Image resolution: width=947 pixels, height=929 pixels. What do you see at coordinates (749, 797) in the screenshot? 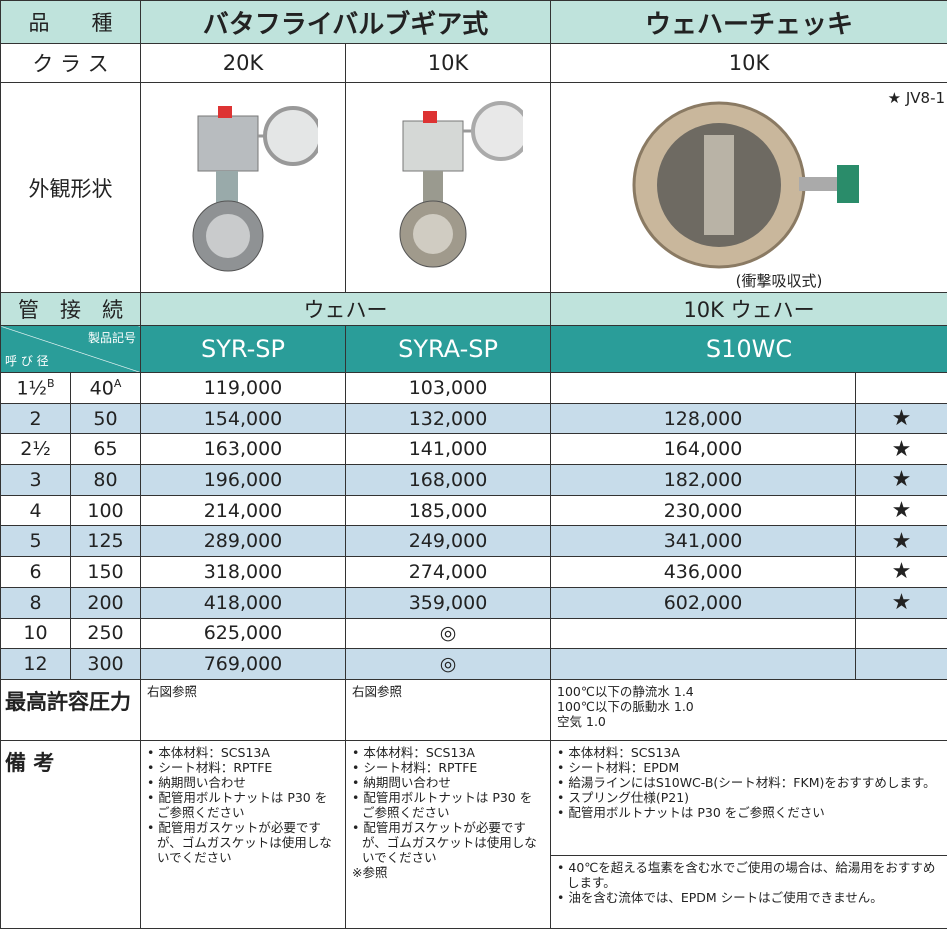
I see `text-line: • スプリング仕様(P21)` at bounding box center [749, 797].